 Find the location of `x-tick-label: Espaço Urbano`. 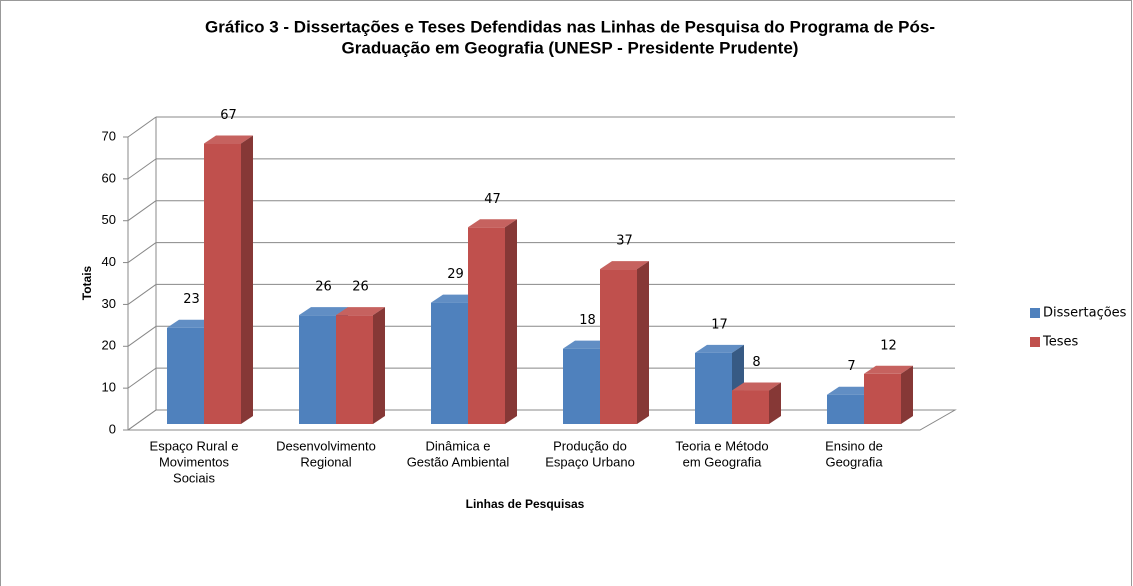

x-tick-label: Espaço Urbano is located at coordinates (590, 461).